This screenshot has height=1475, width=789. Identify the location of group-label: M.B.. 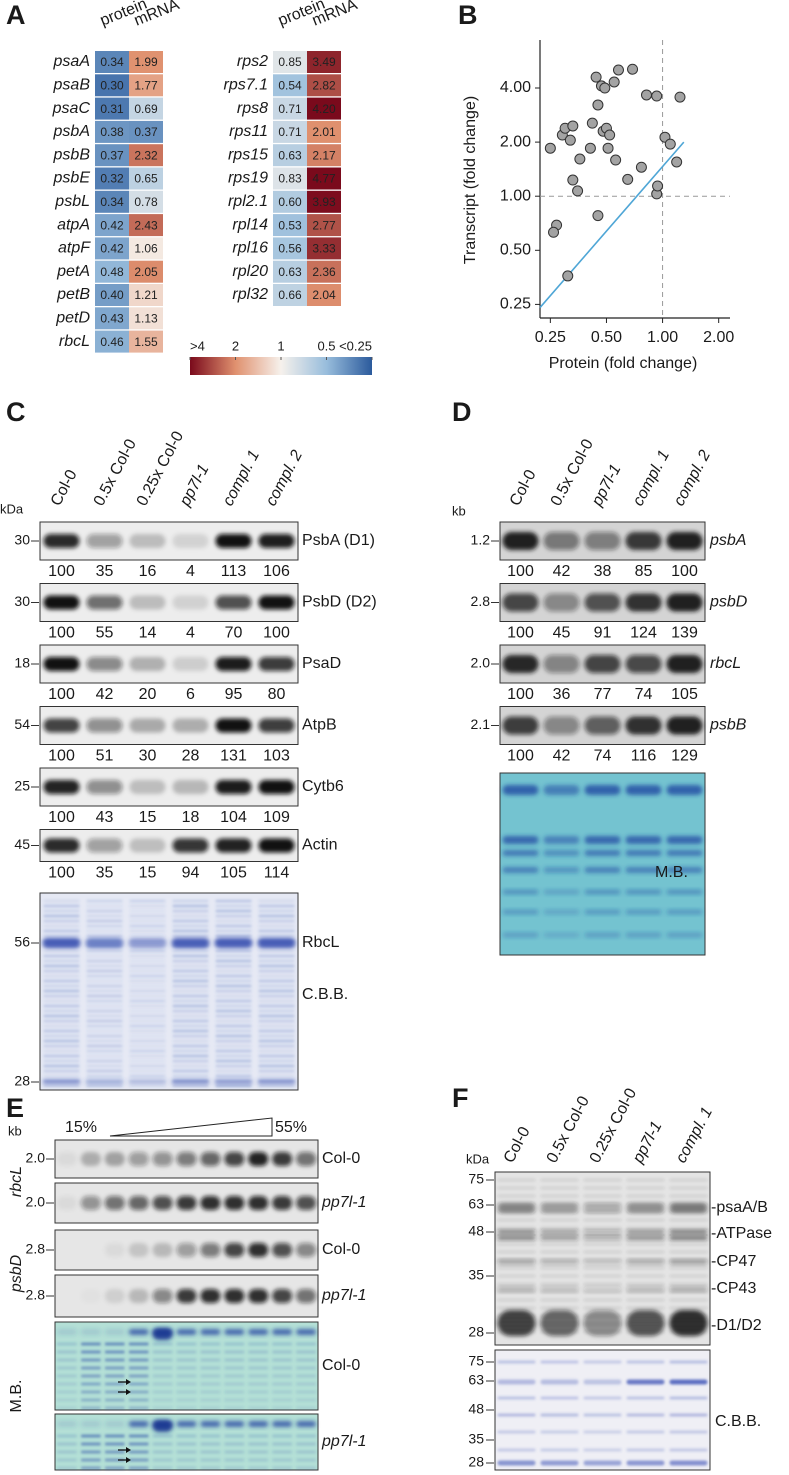
(16, 1396).